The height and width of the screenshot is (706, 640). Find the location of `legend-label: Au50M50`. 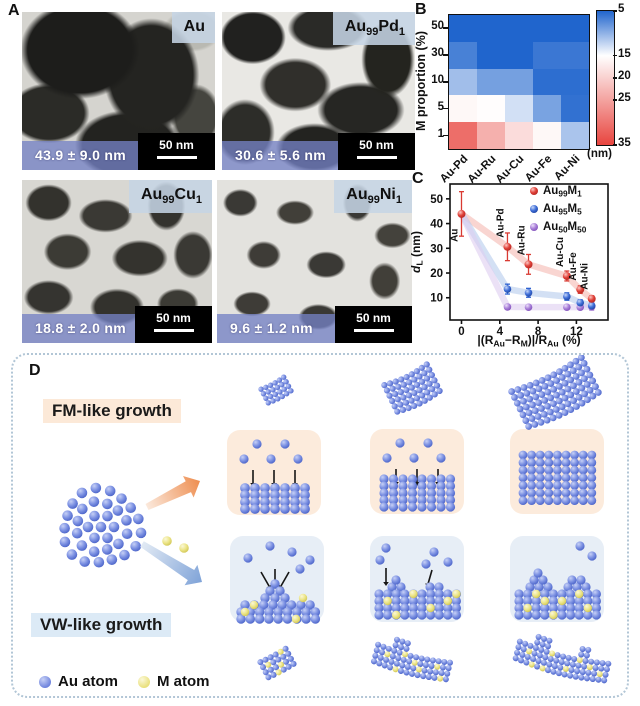

legend-label: Au50M50 is located at coordinates (565, 228).